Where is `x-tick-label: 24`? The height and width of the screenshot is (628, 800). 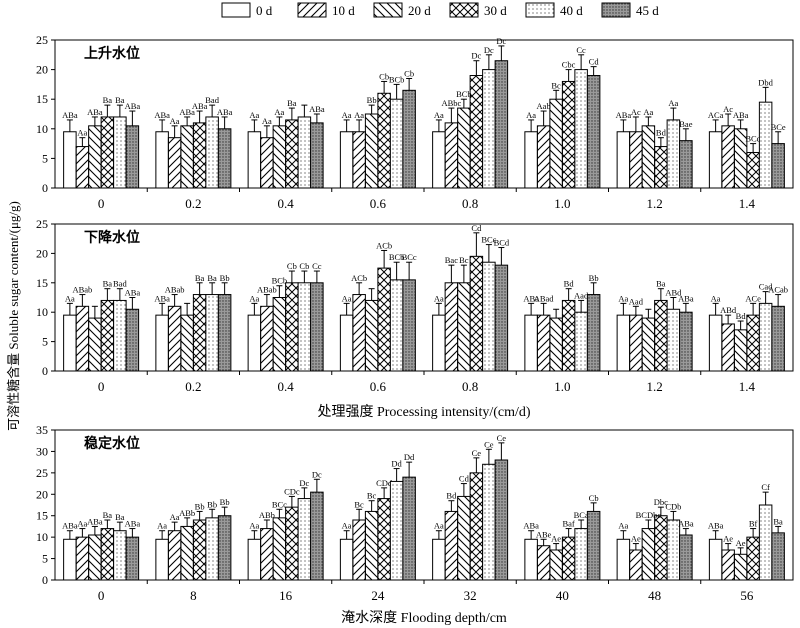
x-tick-label: 24 is located at coordinates (378, 595).